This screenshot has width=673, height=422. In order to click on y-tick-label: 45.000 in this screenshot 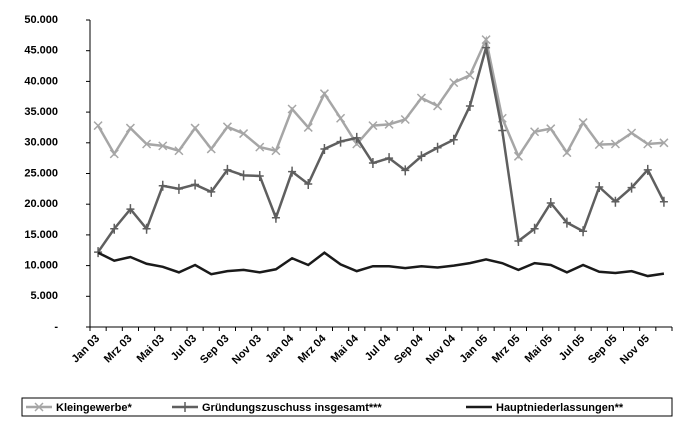, I will do `click(41, 51)`.